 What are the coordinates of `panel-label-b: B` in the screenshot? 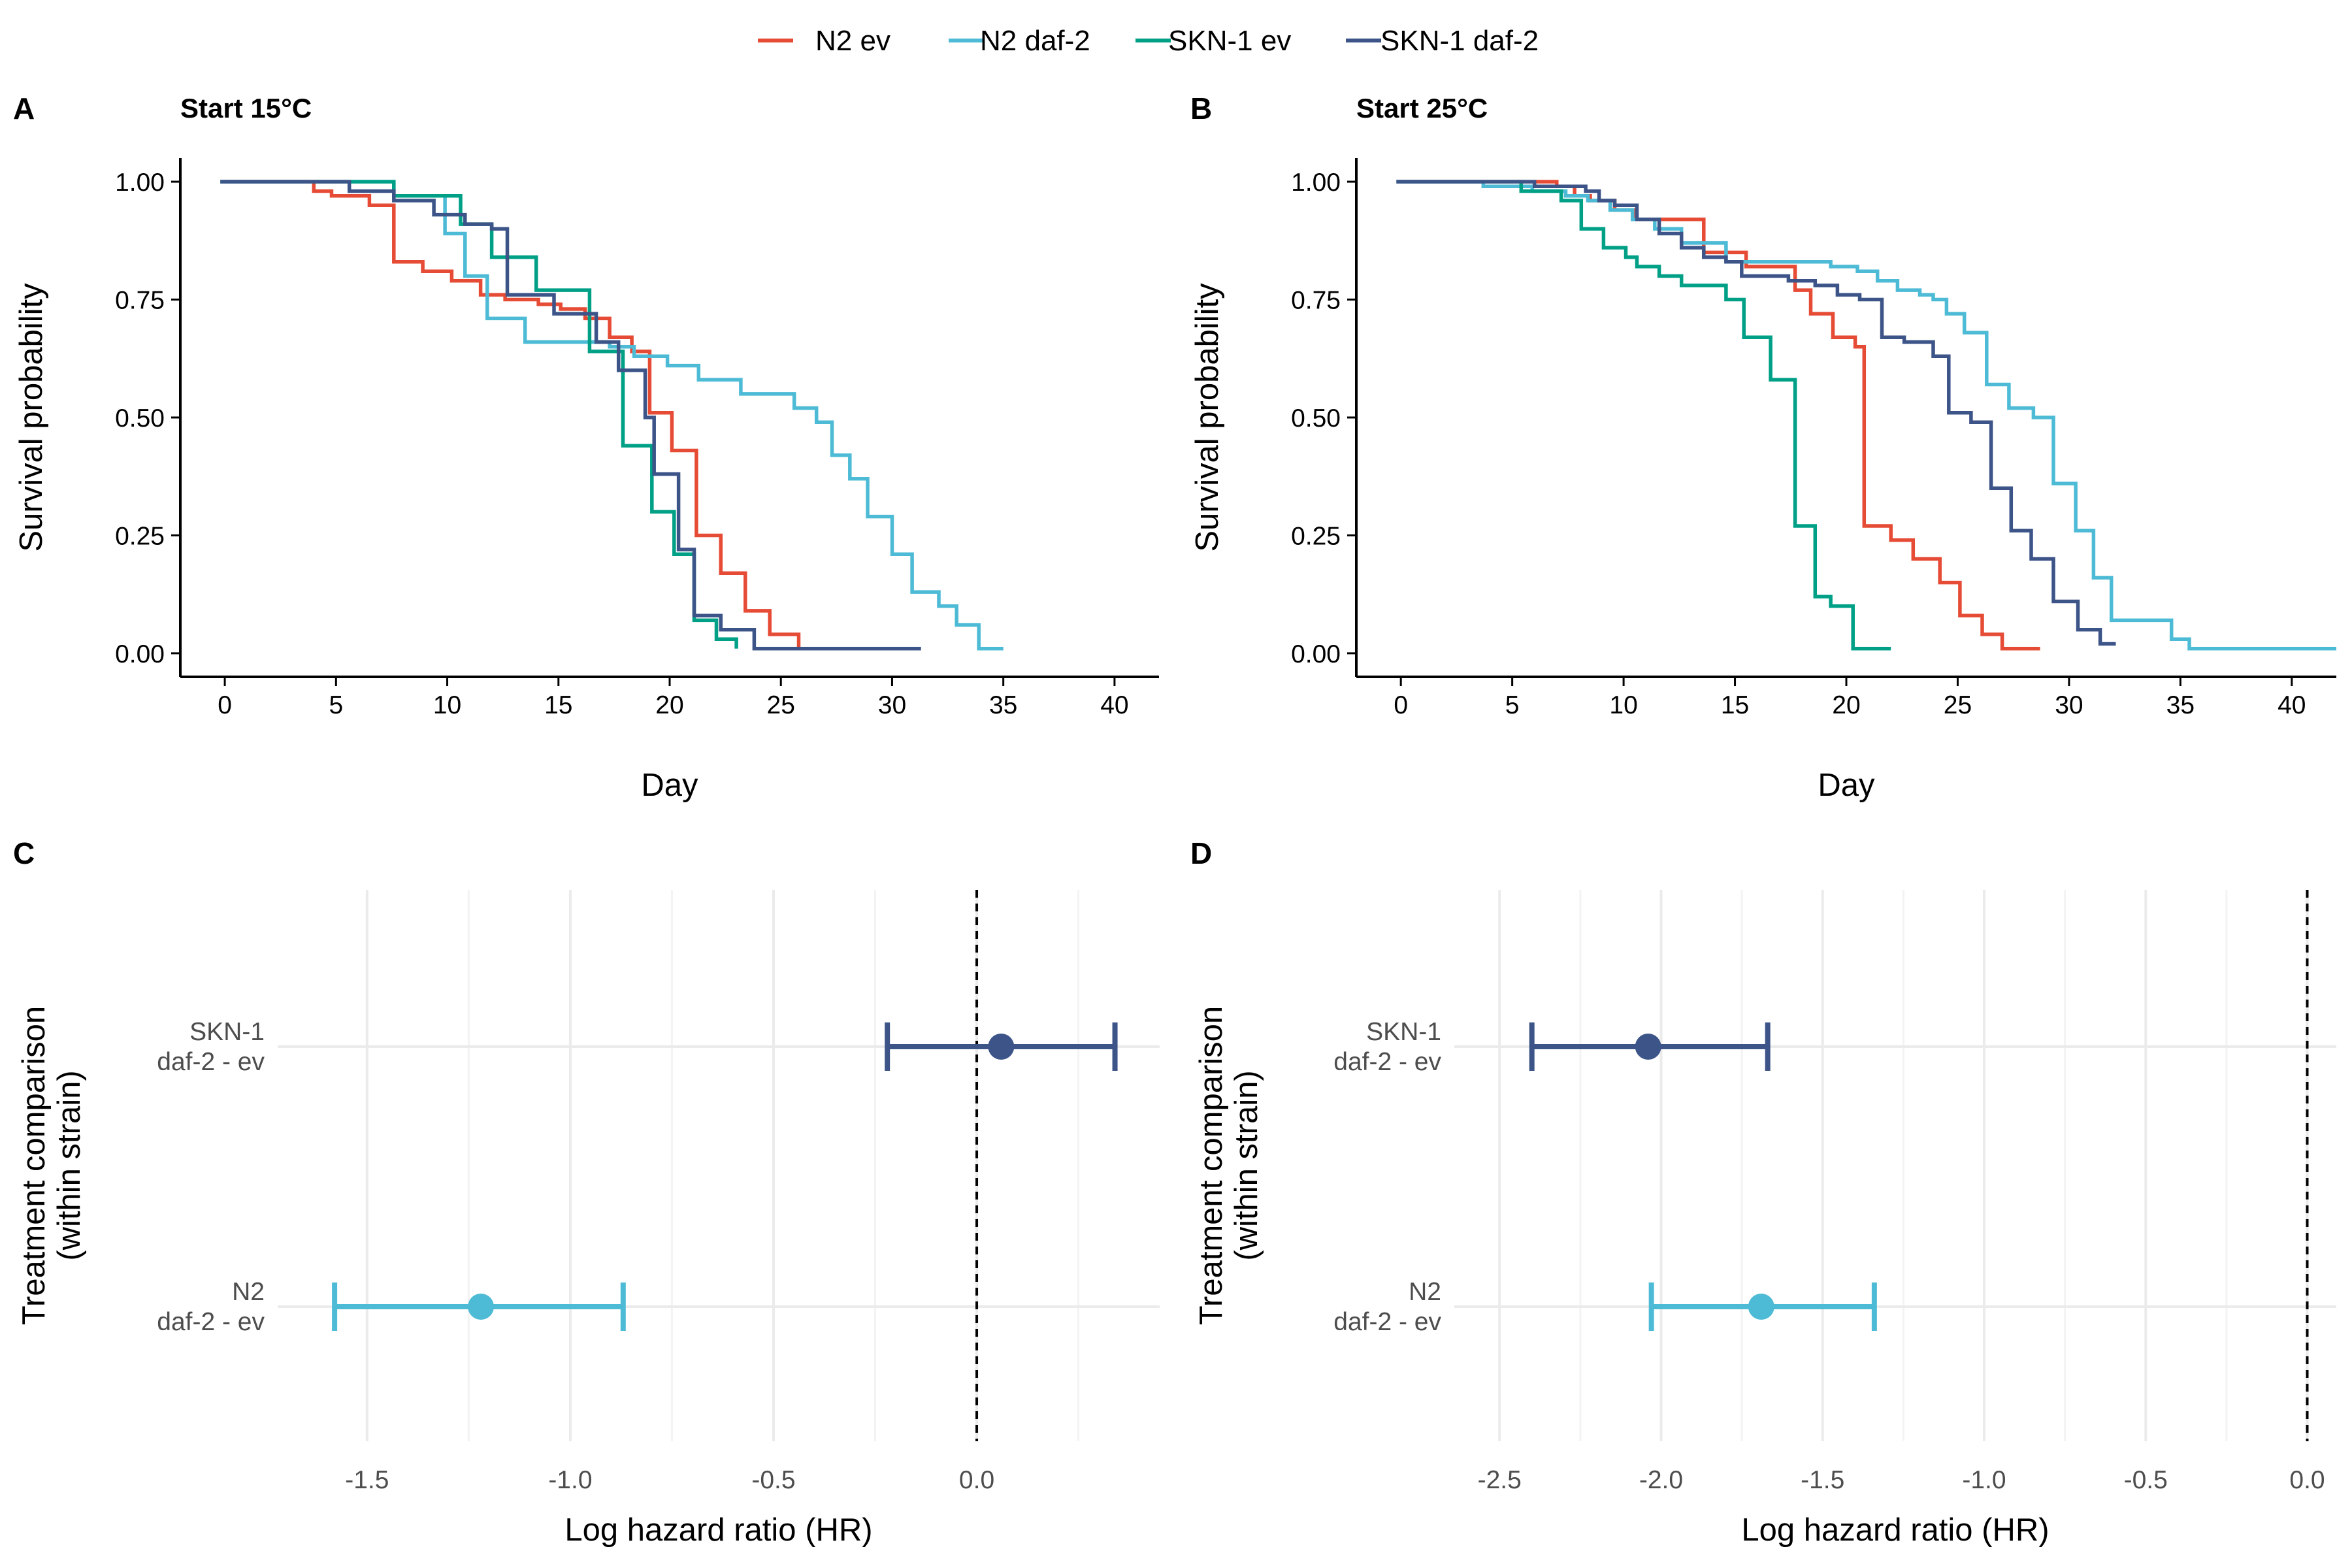 It's located at (1201, 108).